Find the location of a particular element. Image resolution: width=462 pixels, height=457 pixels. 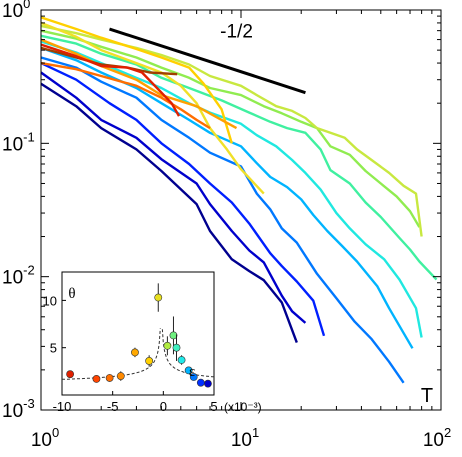

x-axis-label: T is located at coordinates (427, 396).